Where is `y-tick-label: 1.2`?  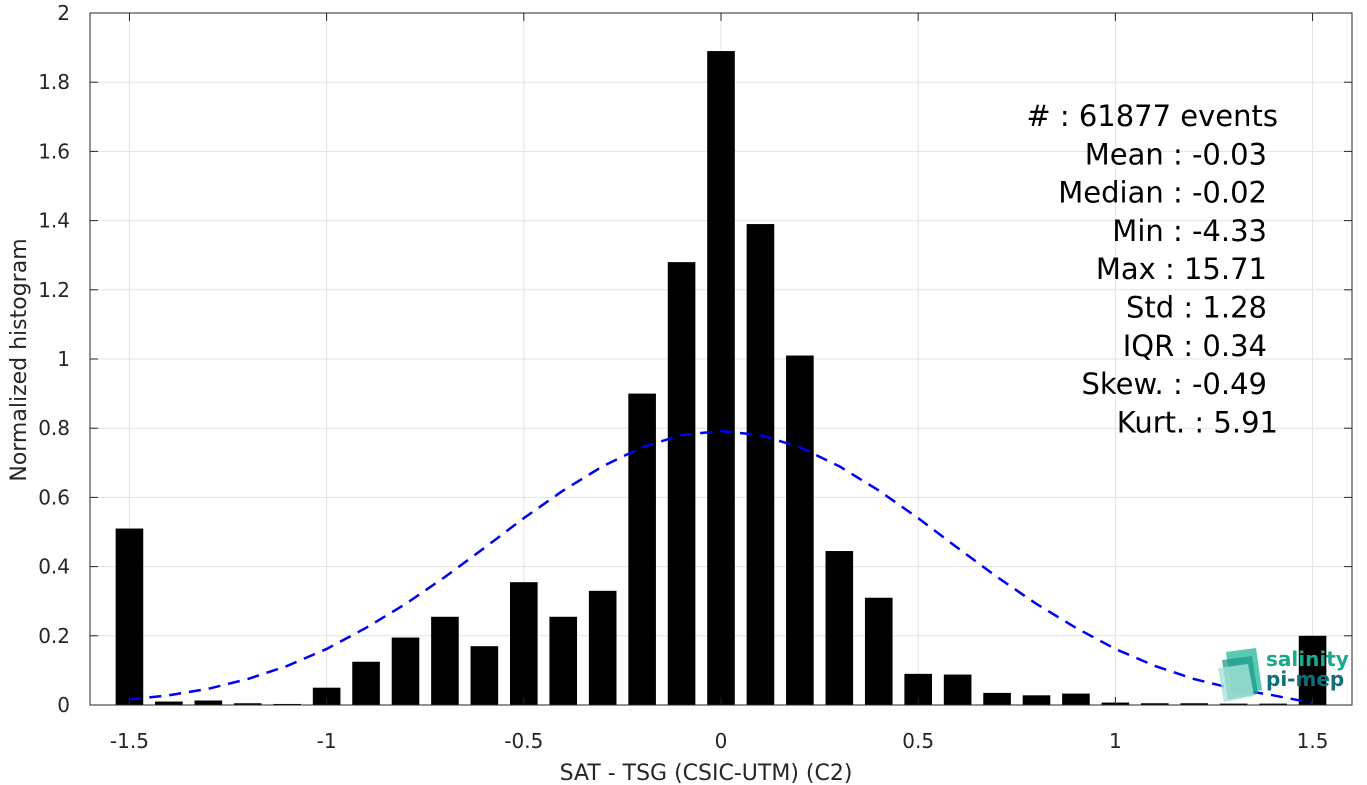
y-tick-label: 1.2 is located at coordinates (54, 290).